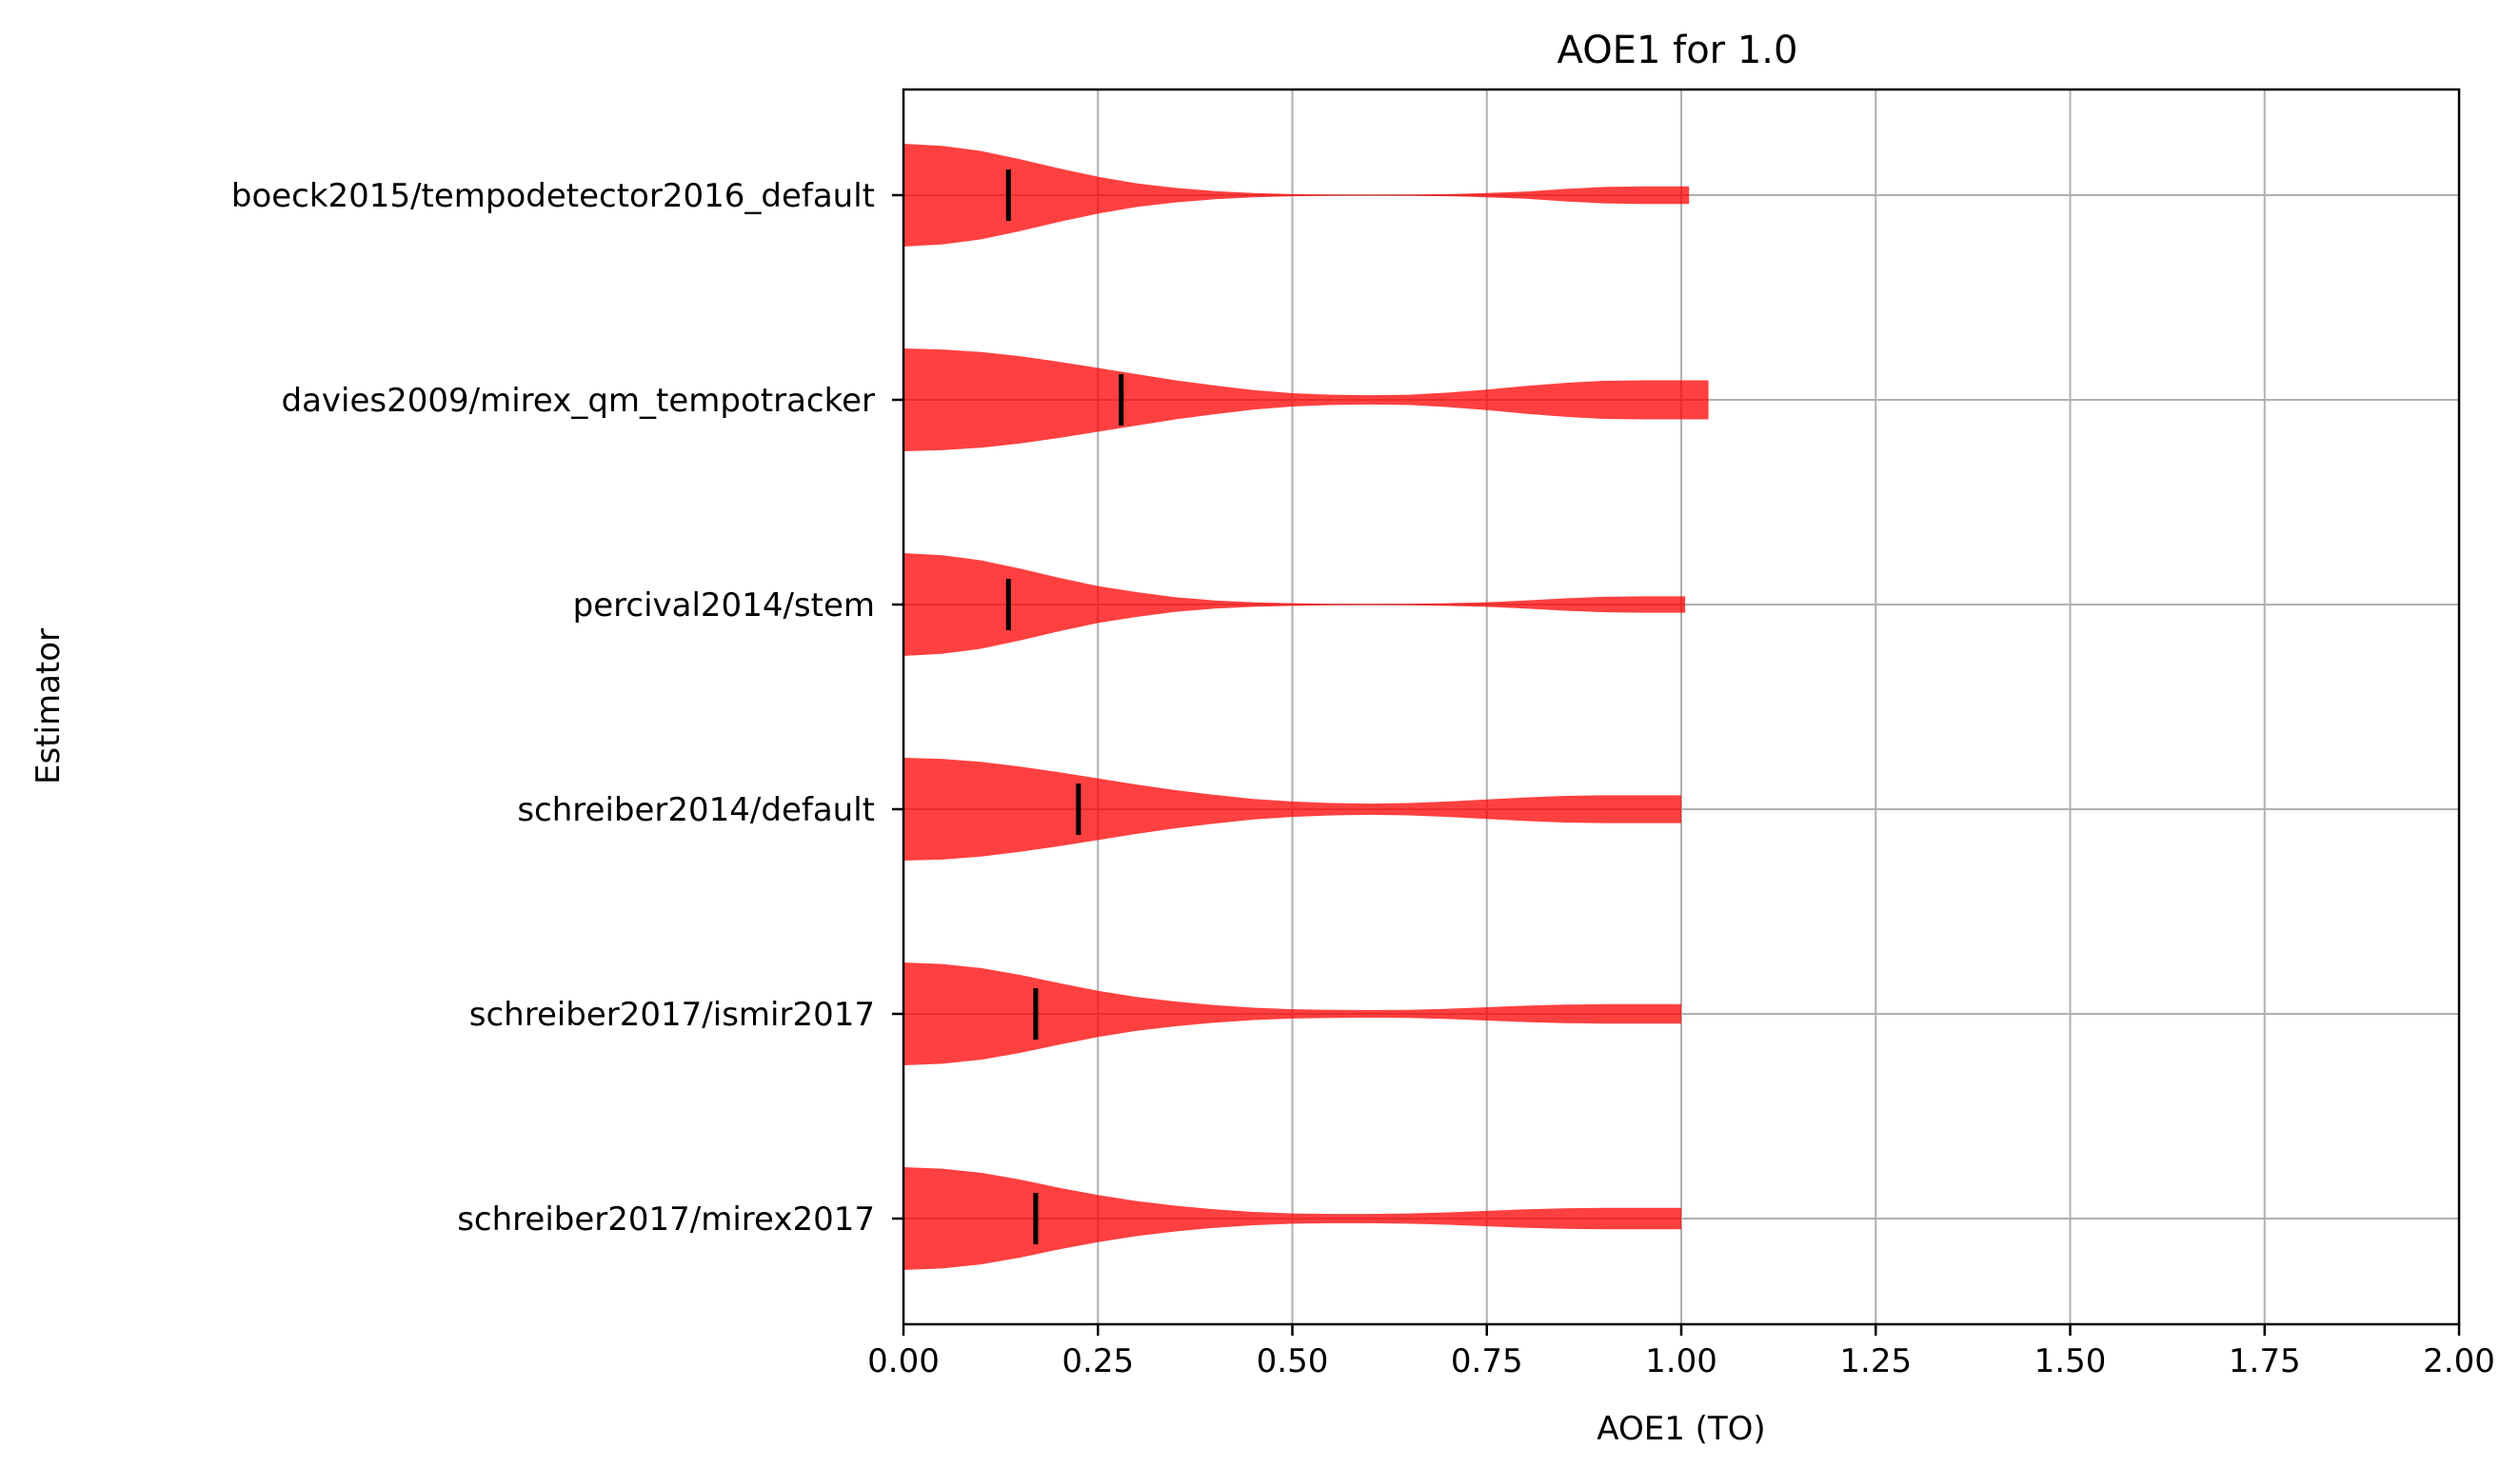 The image size is (2520, 1468). What do you see at coordinates (1306, 399) in the screenshot?
I see `violin-davies2009-mirex-qm-tempotracker` at bounding box center [1306, 399].